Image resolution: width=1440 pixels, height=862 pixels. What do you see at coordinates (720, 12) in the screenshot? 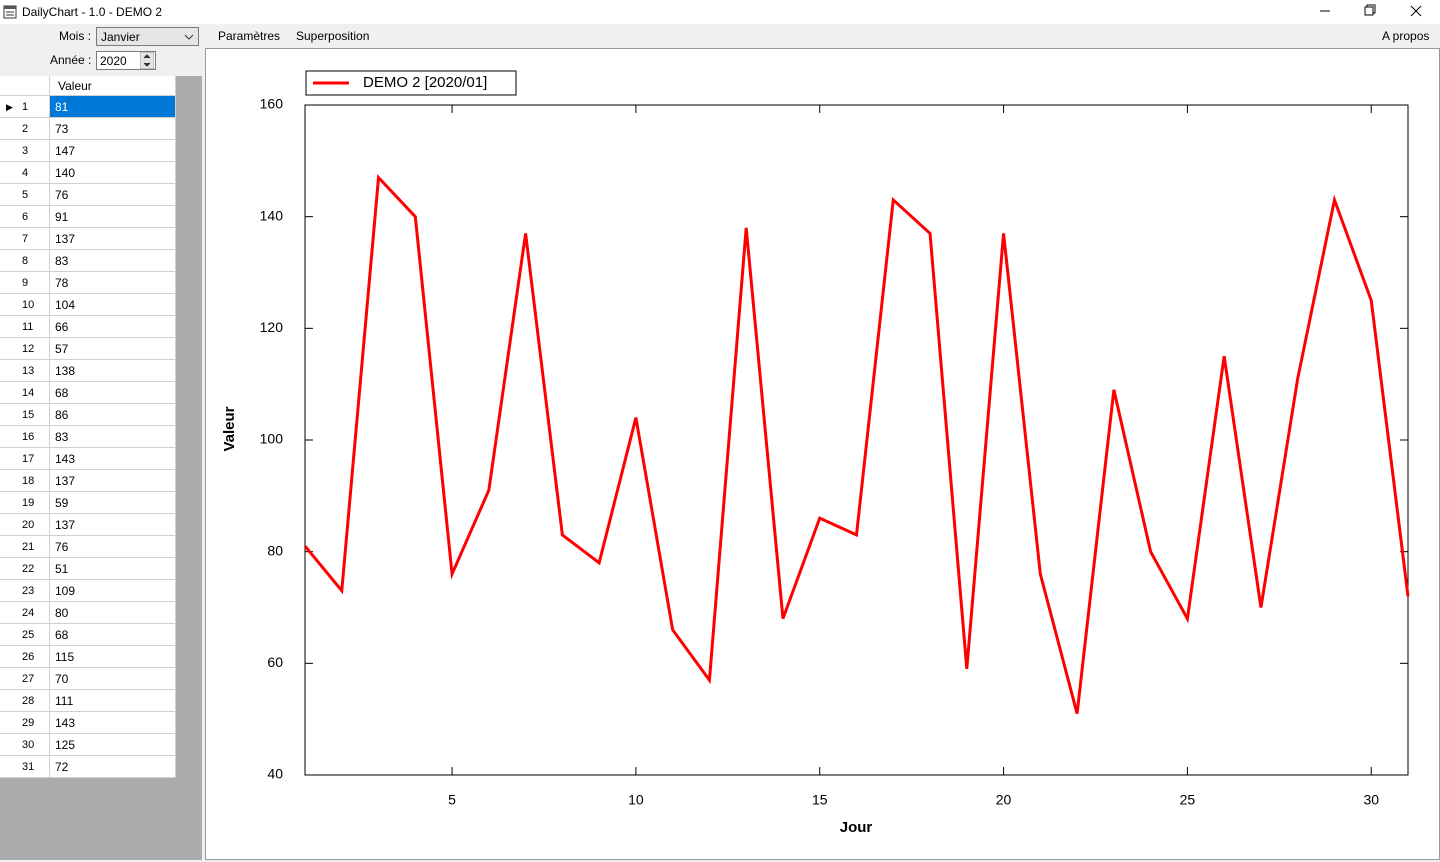
I see `title-bar: DailyChart - 1.0 - DEMO 2` at bounding box center [720, 12].